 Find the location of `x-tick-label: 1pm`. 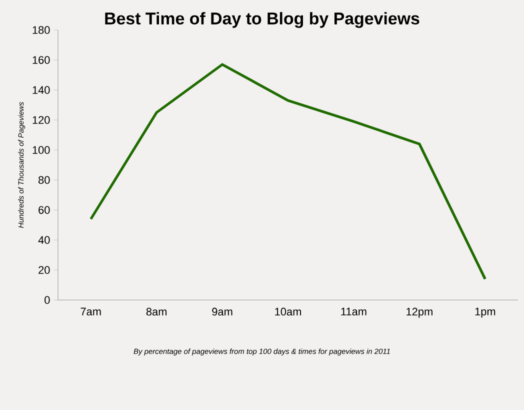

x-tick-label: 1pm is located at coordinates (485, 313).